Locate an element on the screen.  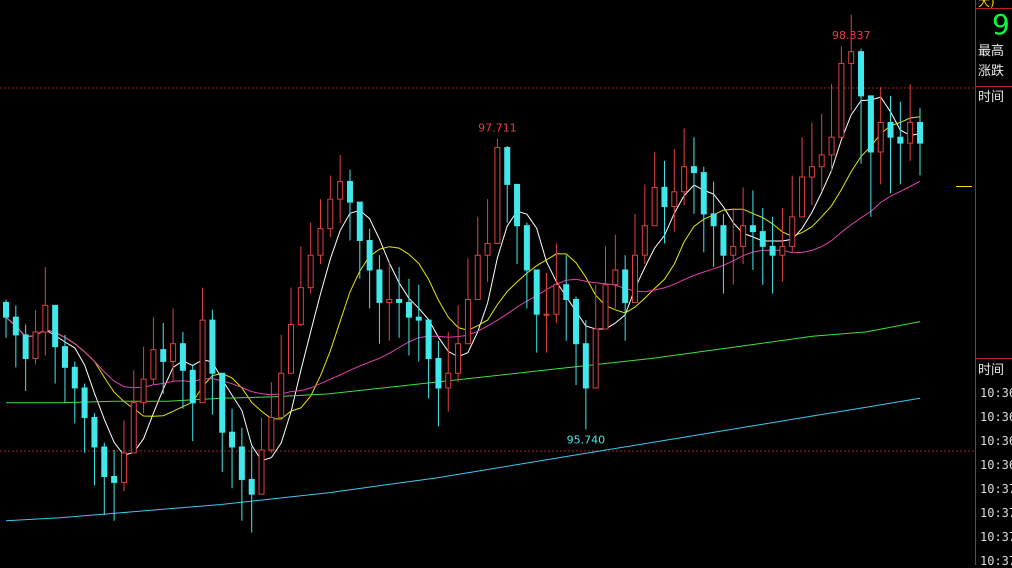
ma-line-green is located at coordinates (463, 362).